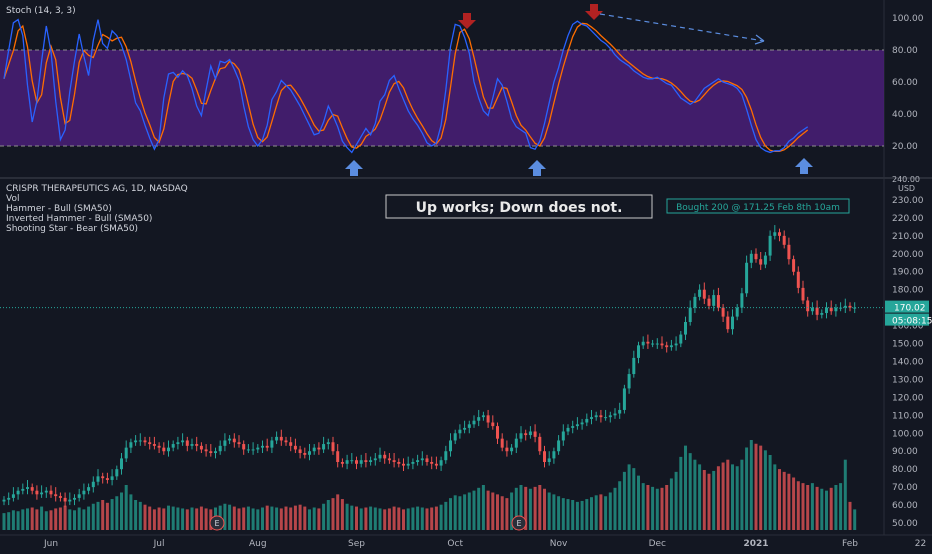  Describe the element at coordinates (908, 434) in the screenshot. I see `price-tick-label: 100.00` at that location.